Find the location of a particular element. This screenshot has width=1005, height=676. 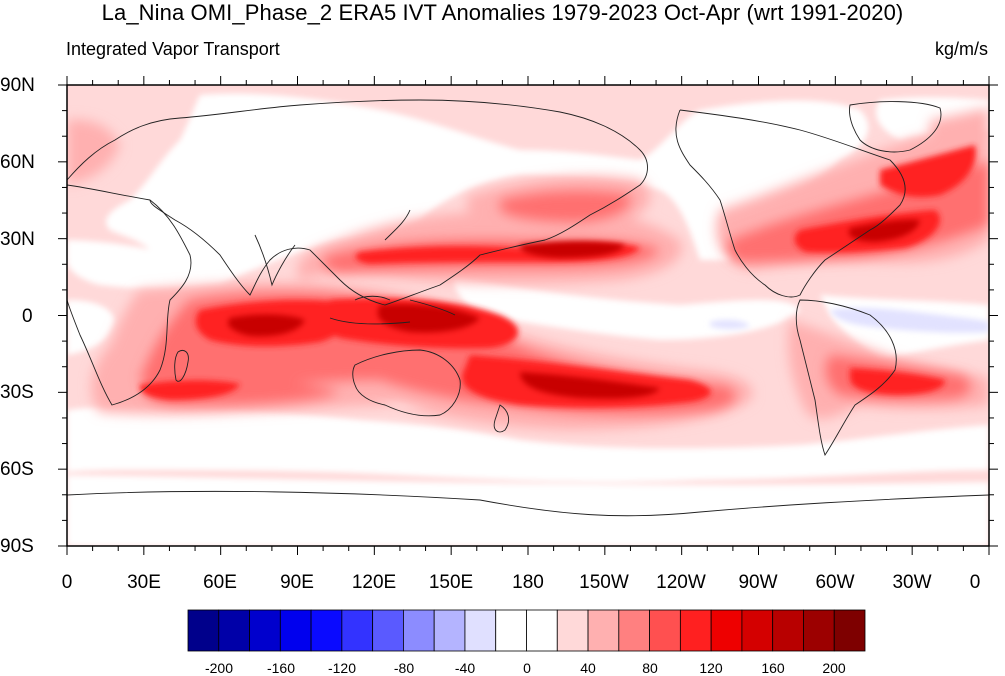

colorbar-label: -80 is located at coordinates (404, 668).